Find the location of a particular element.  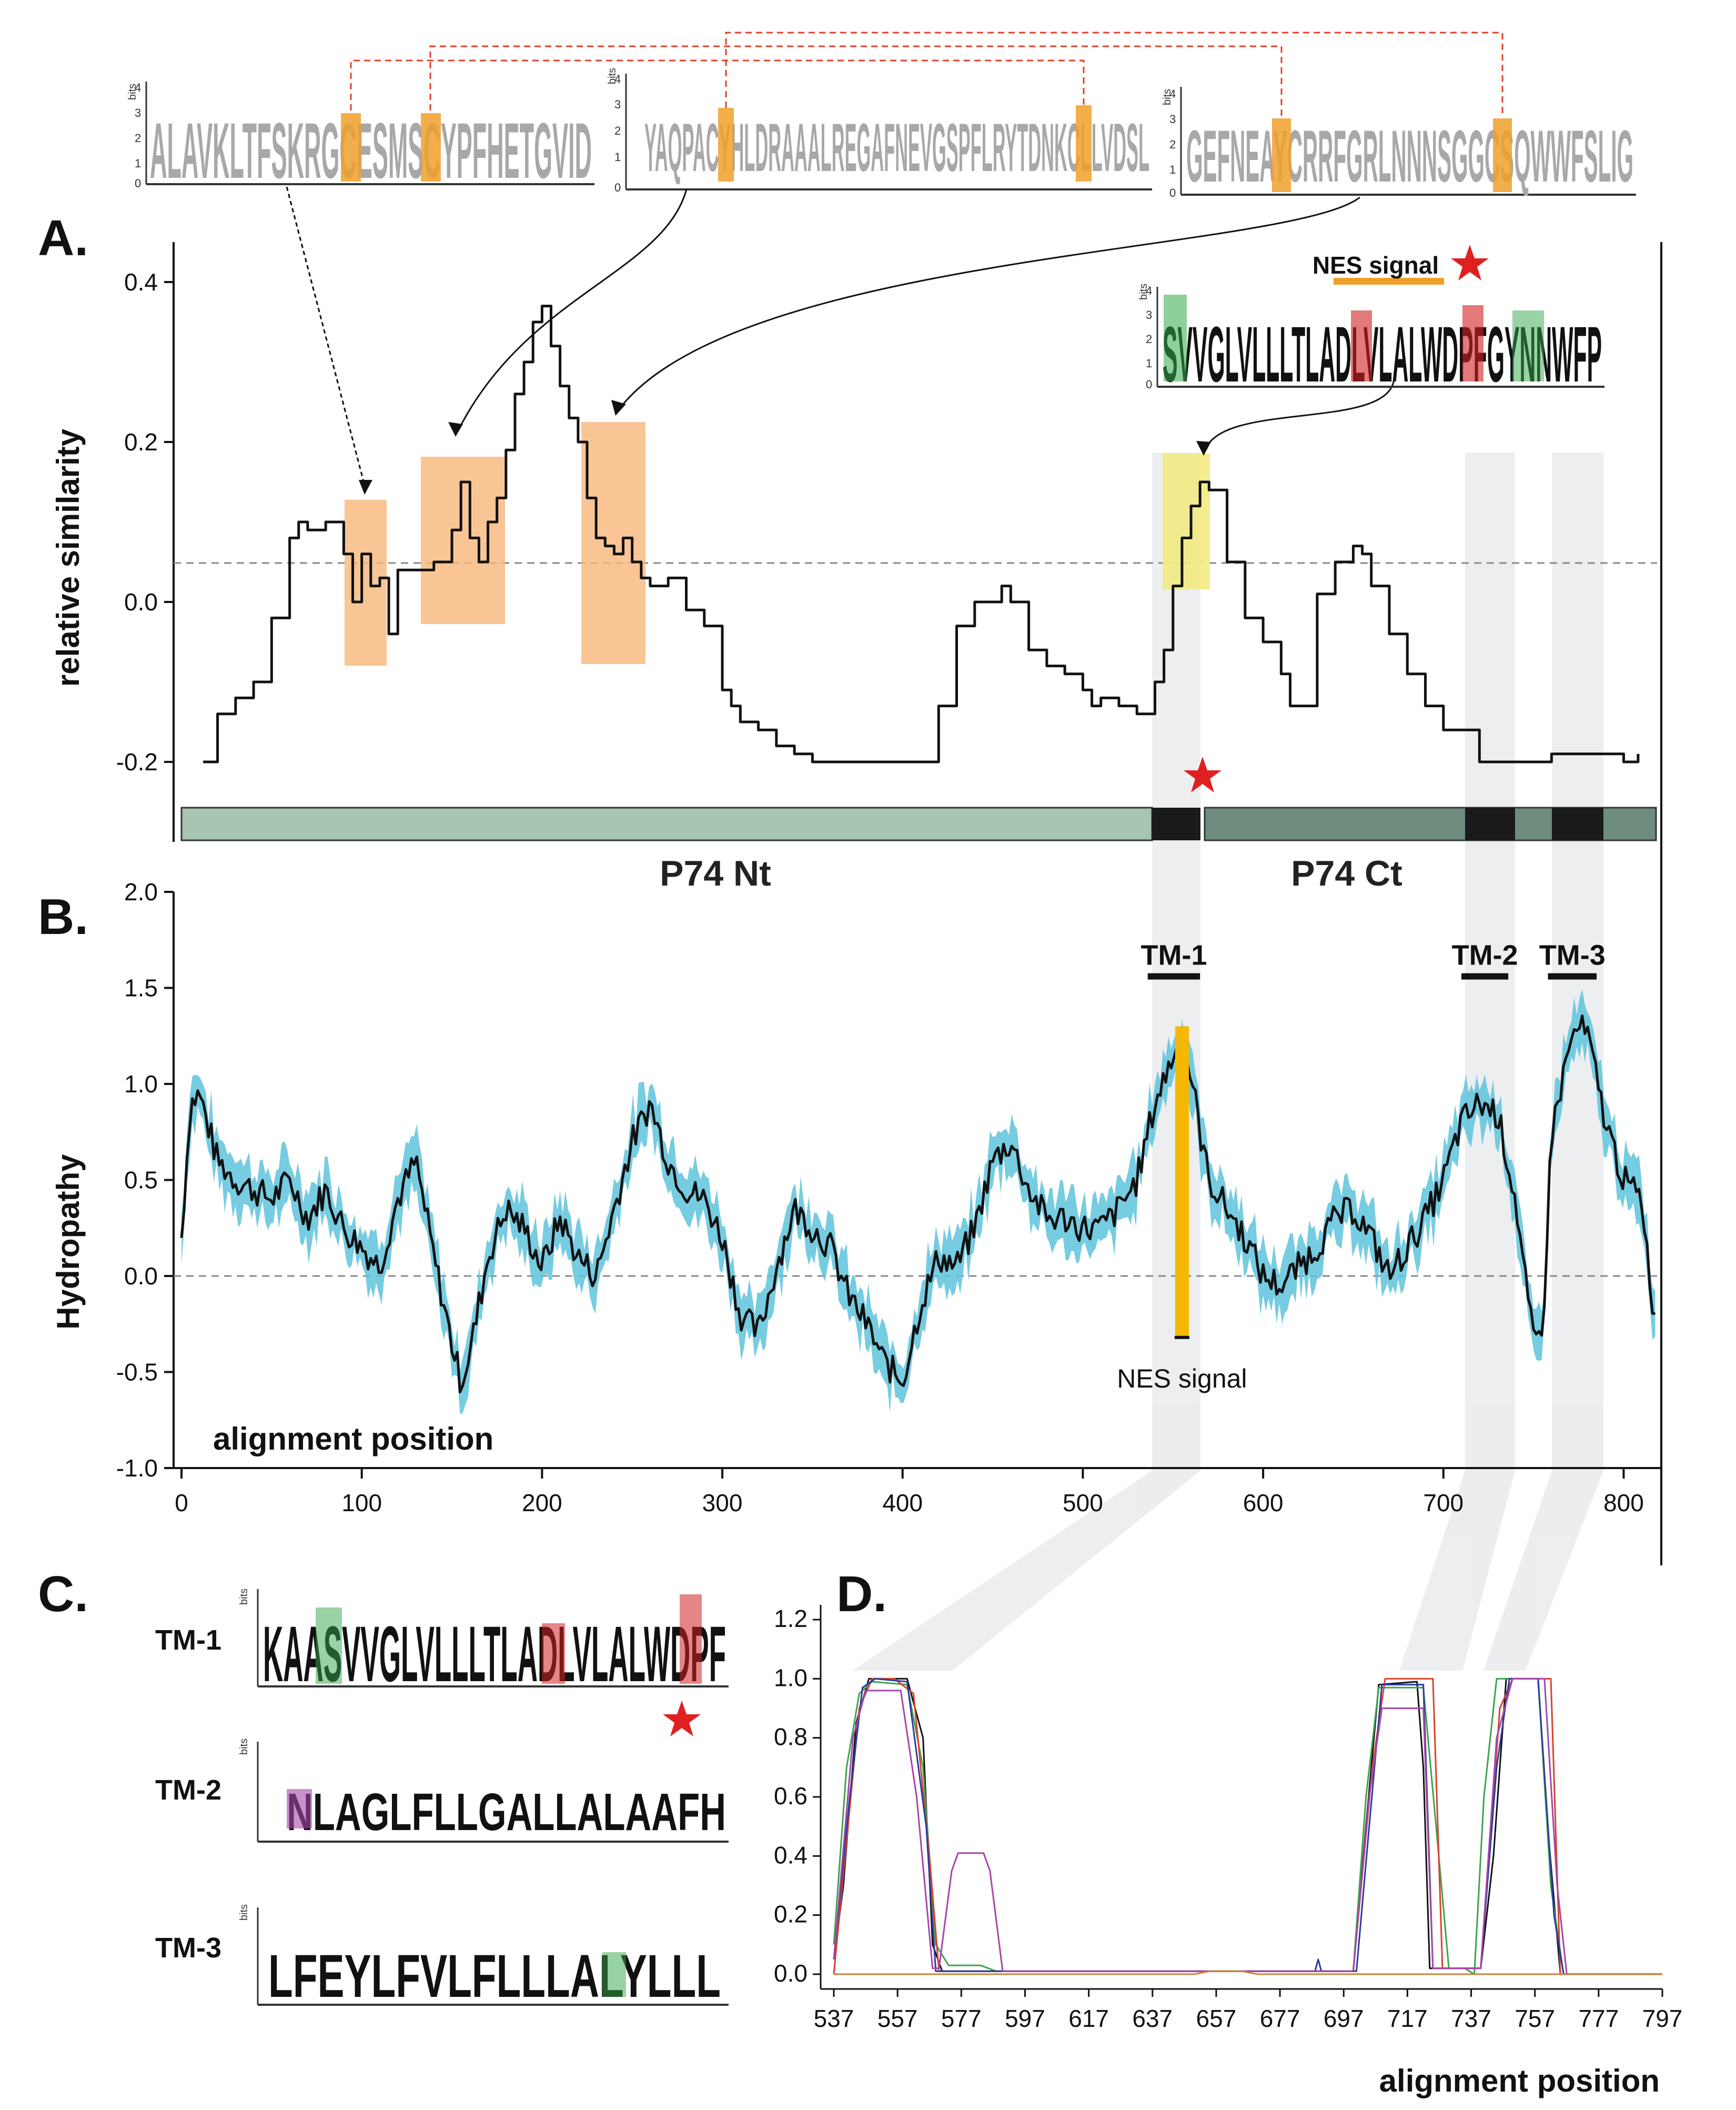

band-tm2 is located at coordinates (1490, 962).